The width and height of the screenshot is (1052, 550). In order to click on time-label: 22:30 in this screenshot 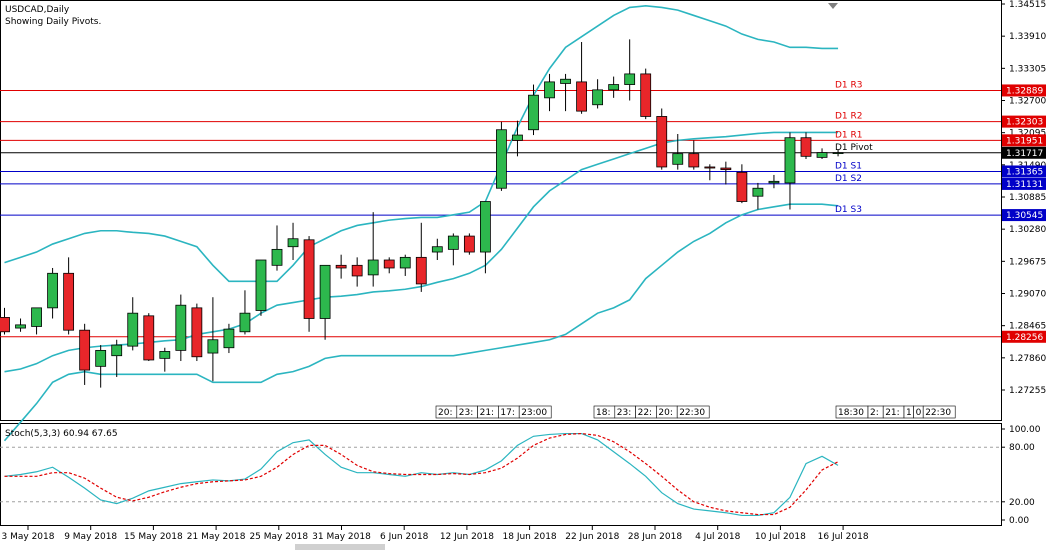, I will do `click(938, 413)`.